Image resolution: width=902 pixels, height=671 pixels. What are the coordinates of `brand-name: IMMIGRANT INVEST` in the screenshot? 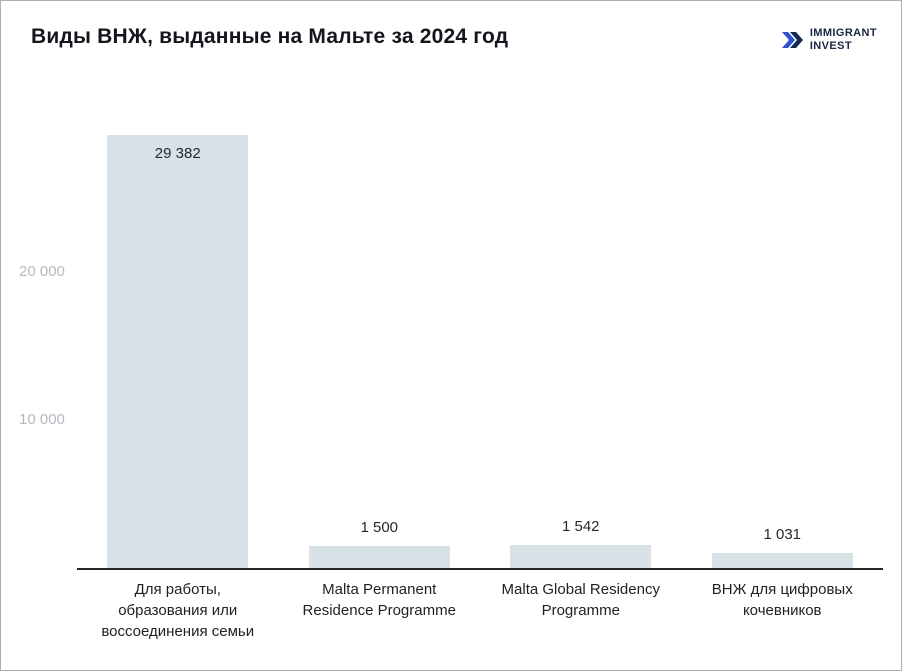 It's located at (843, 40).